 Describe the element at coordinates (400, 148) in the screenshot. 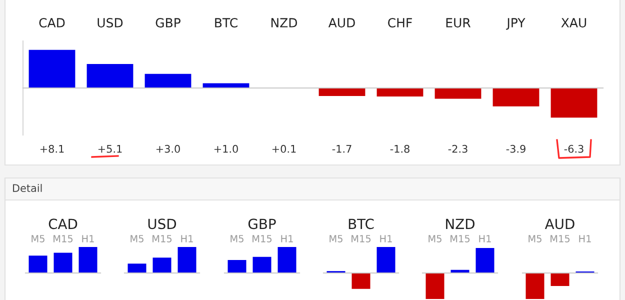

I see `data-label: -1.8` at that location.